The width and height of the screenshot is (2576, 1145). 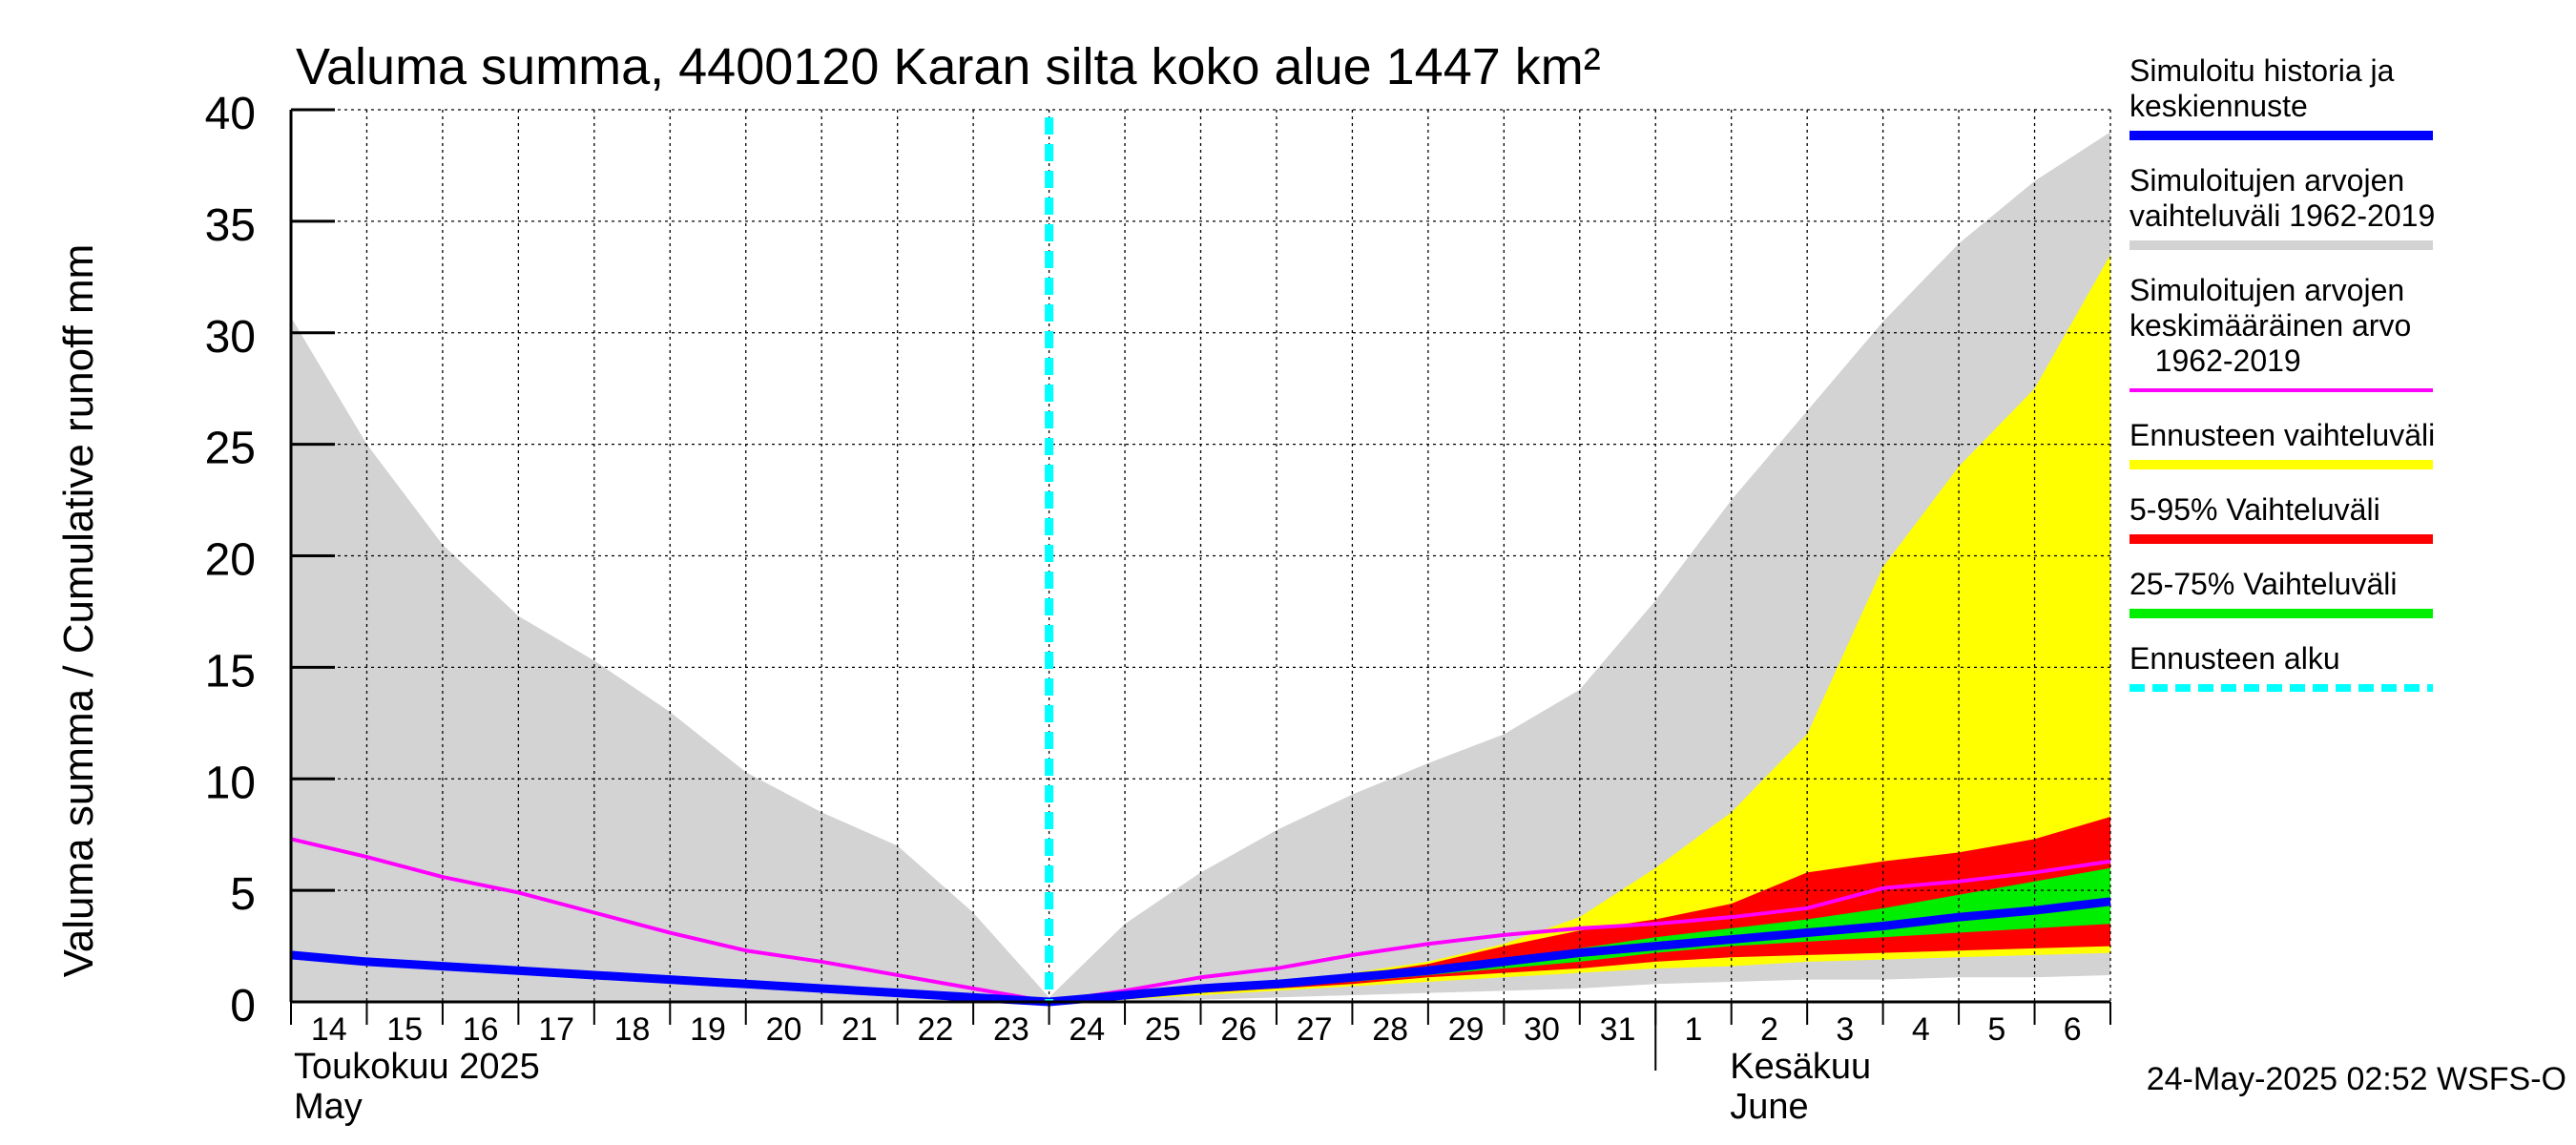 I want to click on x-tick-label: 5, so click(x=1996, y=1029).